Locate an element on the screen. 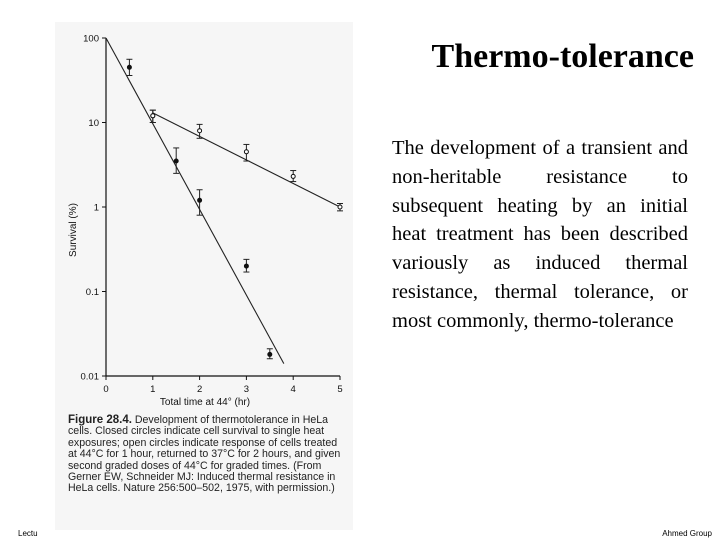 Image resolution: width=720 pixels, height=540 pixels. x-tick-label: 4 is located at coordinates (293, 389).